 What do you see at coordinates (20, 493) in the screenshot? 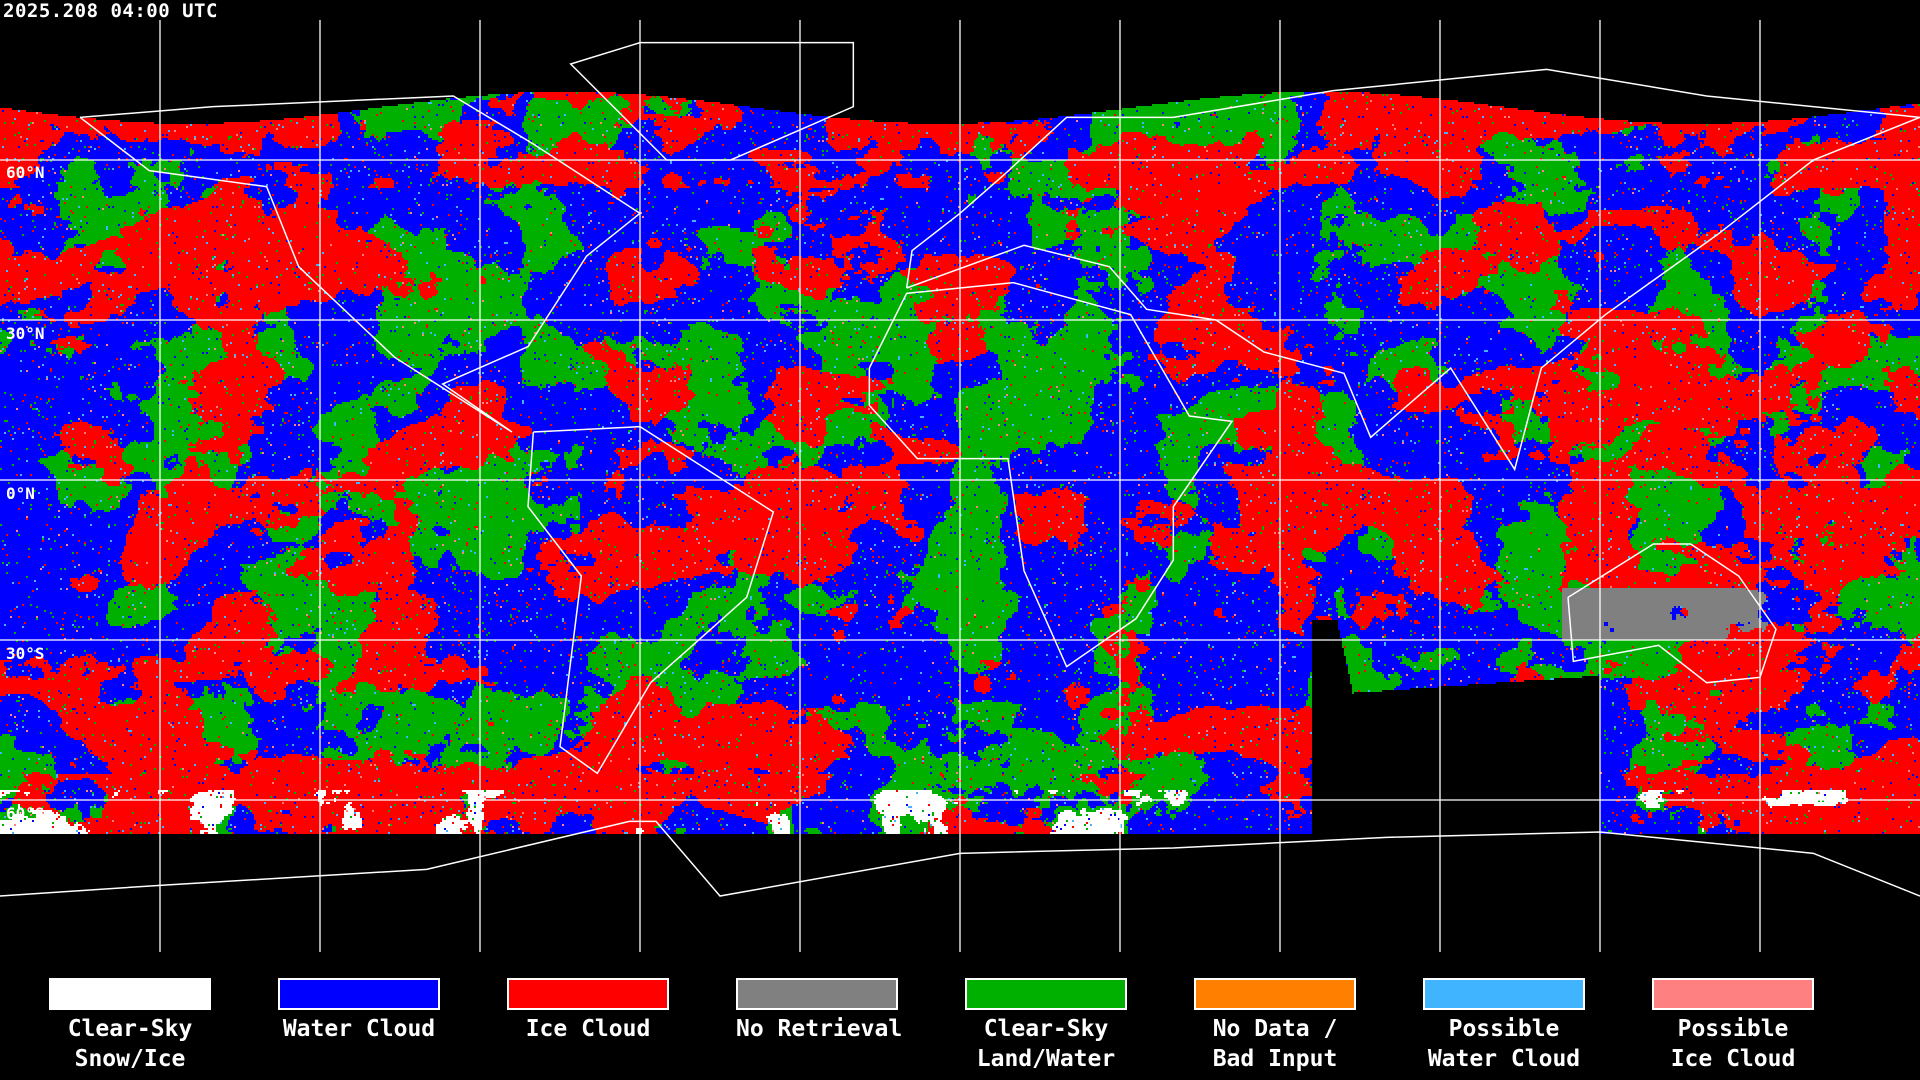
I see `lat-label-0n: 0°N` at bounding box center [20, 493].